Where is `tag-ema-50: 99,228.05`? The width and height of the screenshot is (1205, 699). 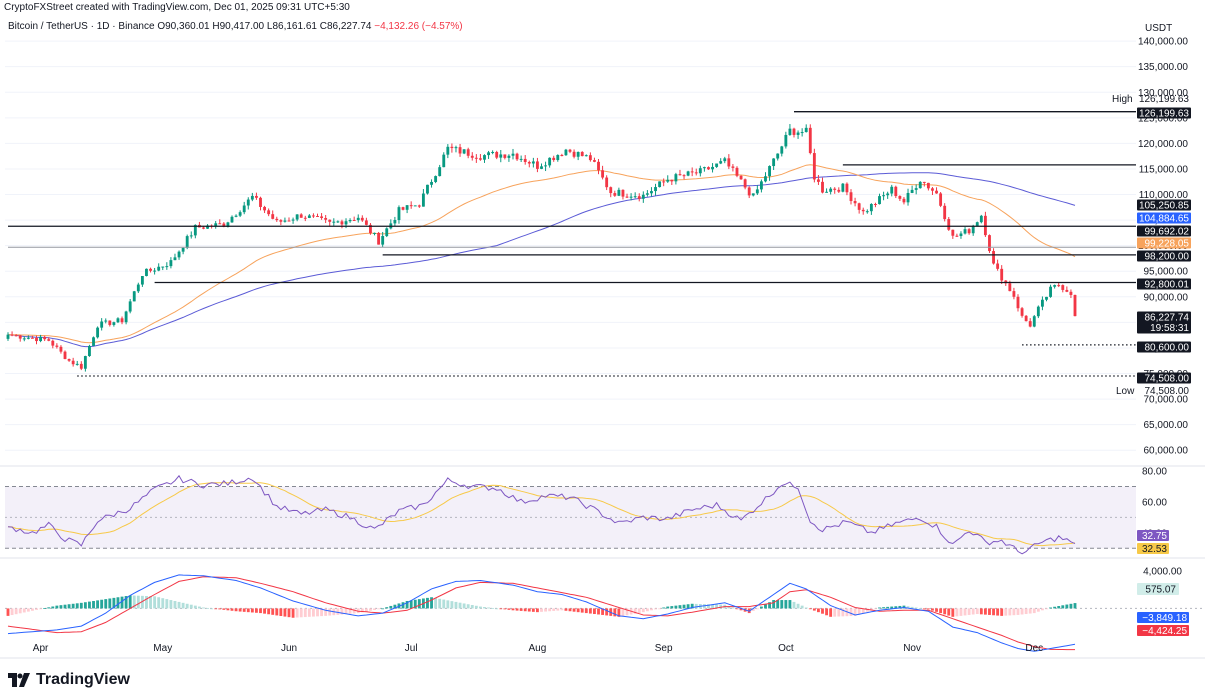
tag-ema-50: 99,228.05 is located at coordinates (1167, 244).